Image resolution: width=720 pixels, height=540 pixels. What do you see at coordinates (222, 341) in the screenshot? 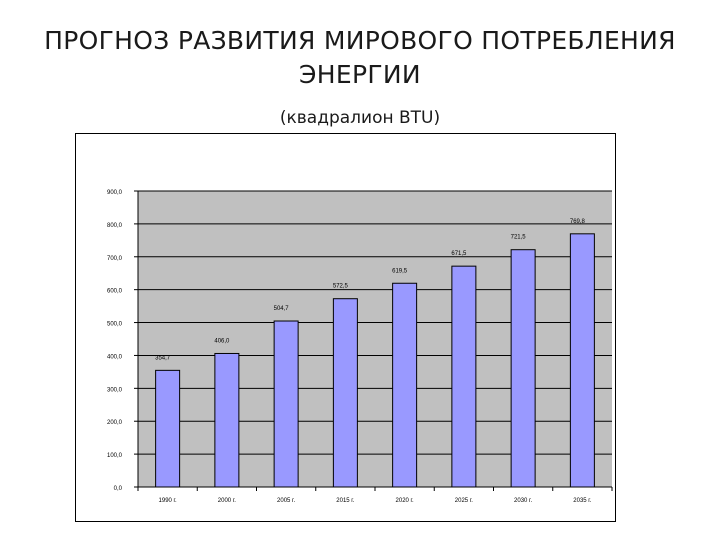
I see `bar-value-label: 406,0` at bounding box center [222, 341].